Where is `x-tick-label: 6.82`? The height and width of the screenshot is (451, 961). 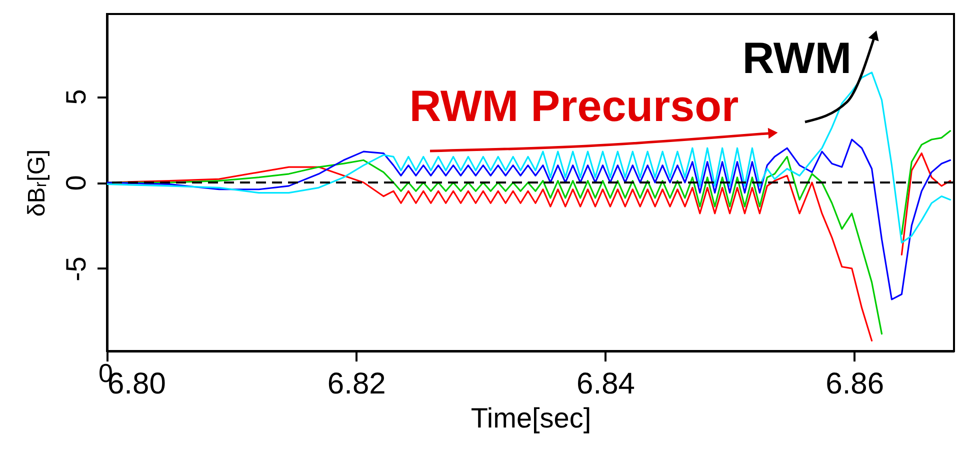
x-tick-label: 6.82 is located at coordinates (356, 384).